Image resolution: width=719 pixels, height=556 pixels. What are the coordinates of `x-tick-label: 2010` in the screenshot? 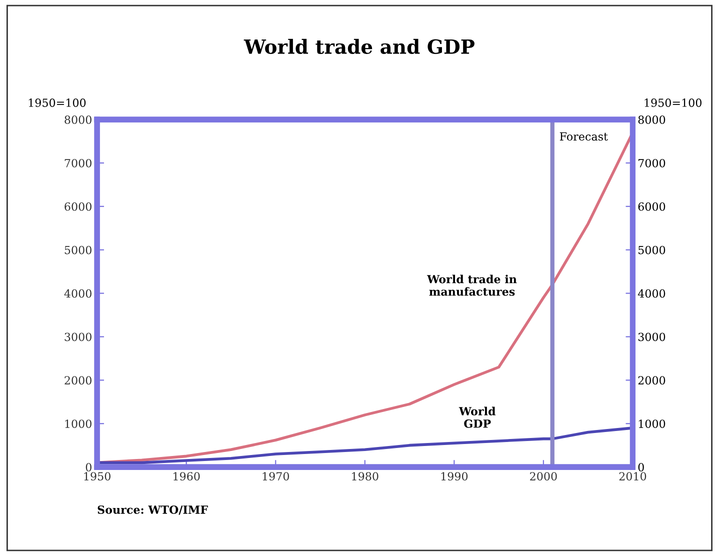 It's located at (632, 476).